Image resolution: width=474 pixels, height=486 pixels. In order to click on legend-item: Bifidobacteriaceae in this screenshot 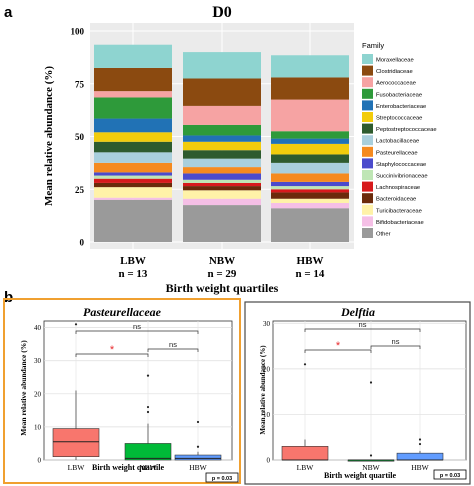, I will do `click(393, 221)`.